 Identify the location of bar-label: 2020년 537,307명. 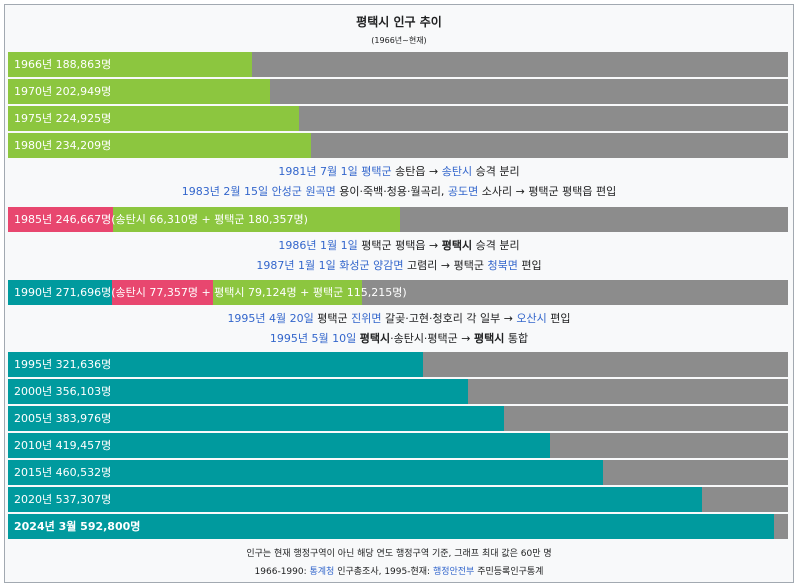
(63, 499).